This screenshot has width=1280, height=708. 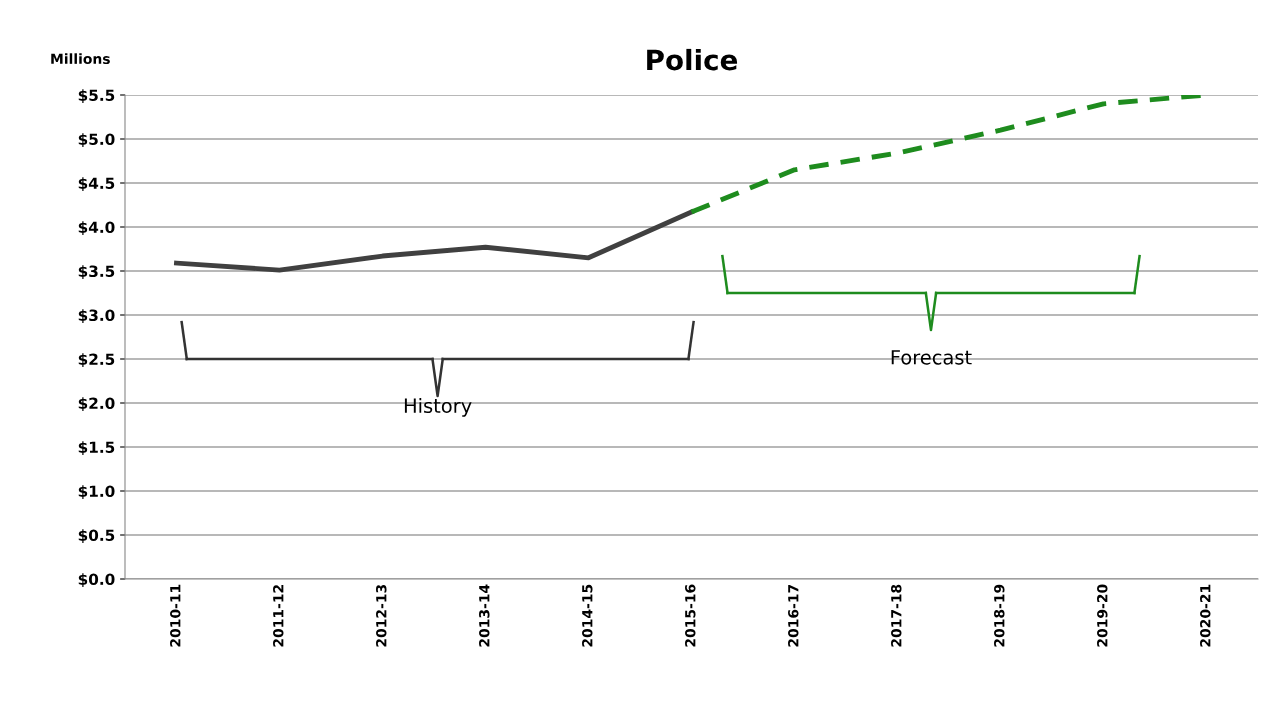 What do you see at coordinates (690, 615) in the screenshot?
I see `x-tick-label: 2015-16` at bounding box center [690, 615].